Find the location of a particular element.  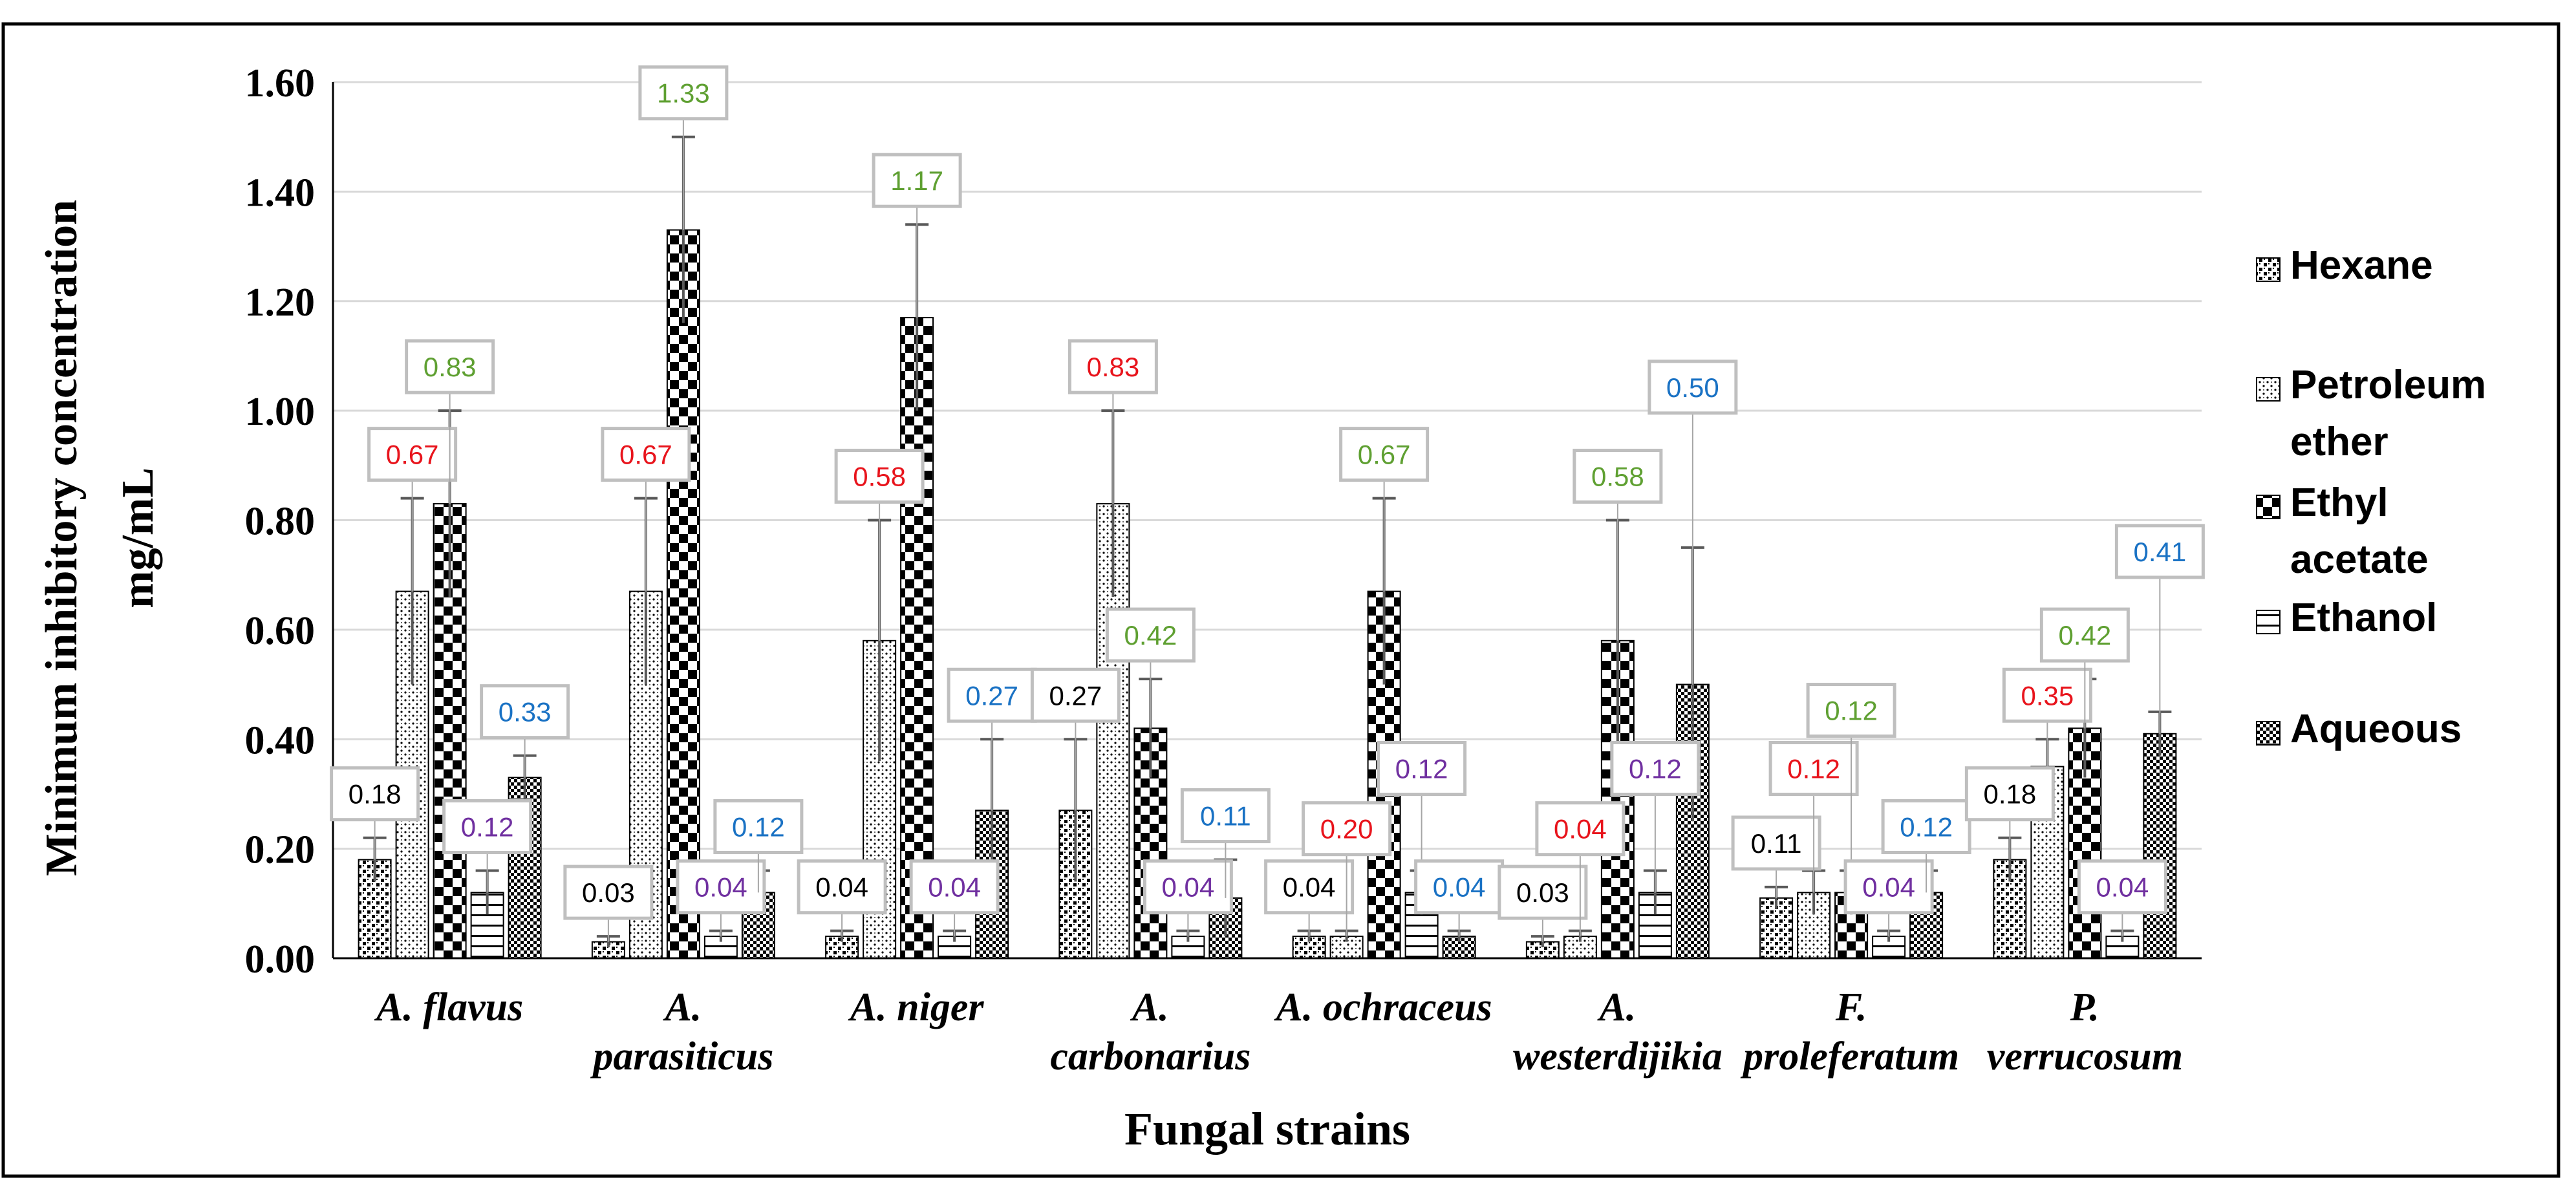

y-axis-title-line-1: Minimum inhibitory concentration is located at coordinates (62, 538).